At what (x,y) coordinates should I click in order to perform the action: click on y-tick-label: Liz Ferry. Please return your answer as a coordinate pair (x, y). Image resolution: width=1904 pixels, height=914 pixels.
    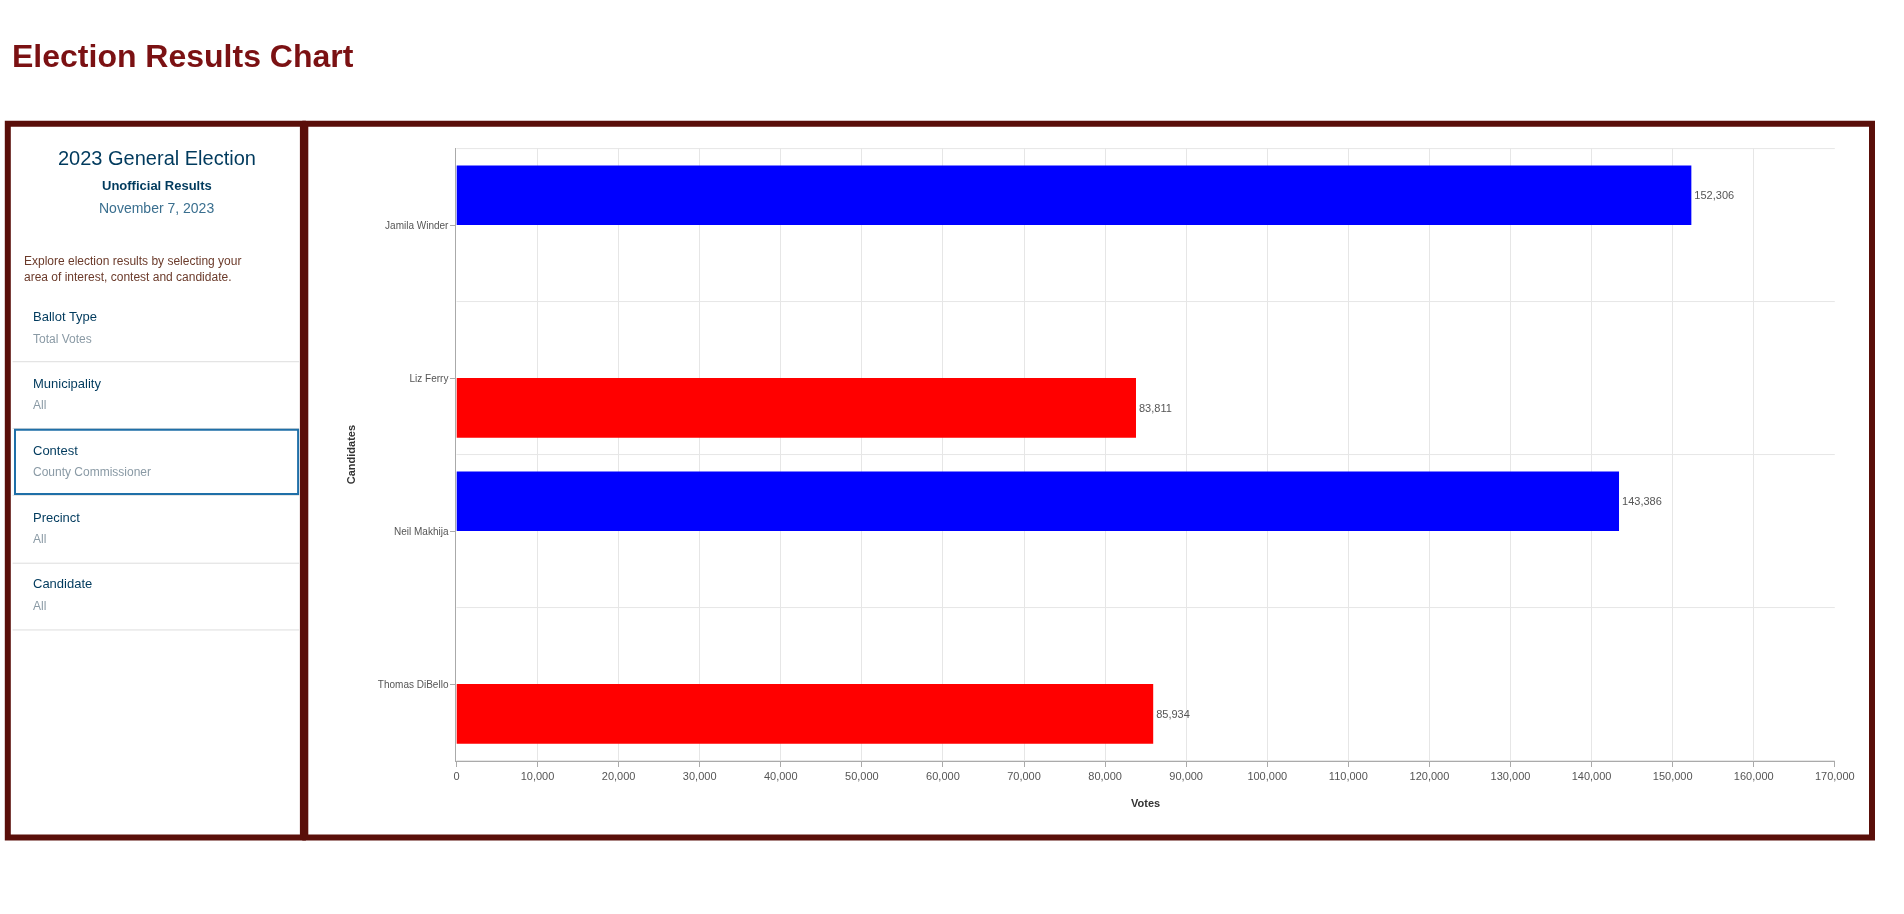
    Looking at the image, I should click on (429, 378).